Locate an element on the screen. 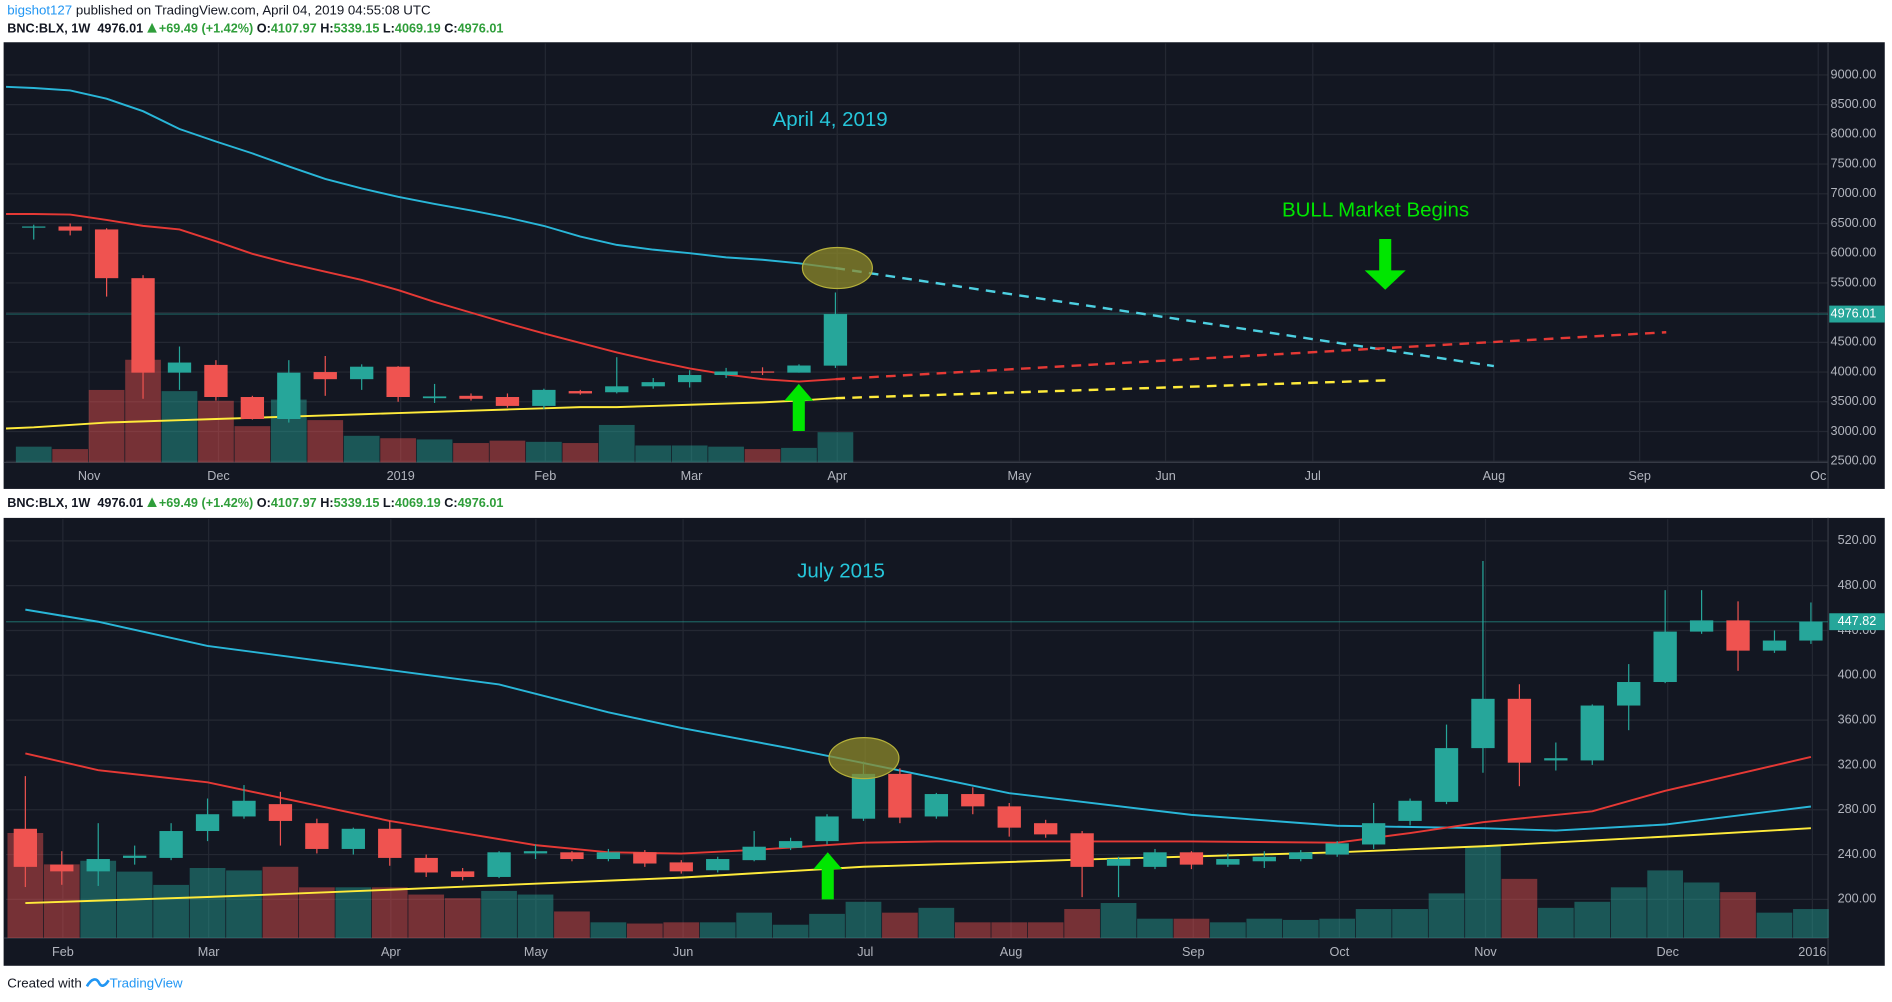 The width and height of the screenshot is (1892, 1002). annotation: April 4, 2019 is located at coordinates (830, 119).